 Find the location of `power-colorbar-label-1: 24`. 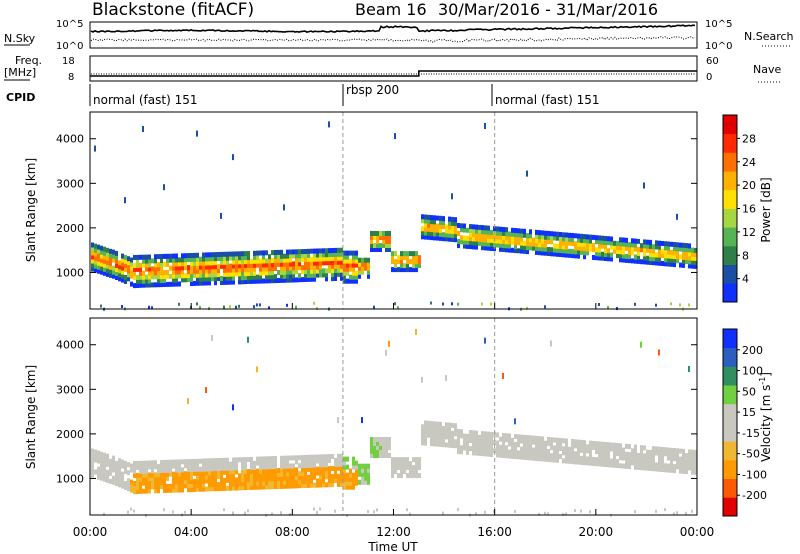

power-colorbar-label-1: 24 is located at coordinates (749, 162).